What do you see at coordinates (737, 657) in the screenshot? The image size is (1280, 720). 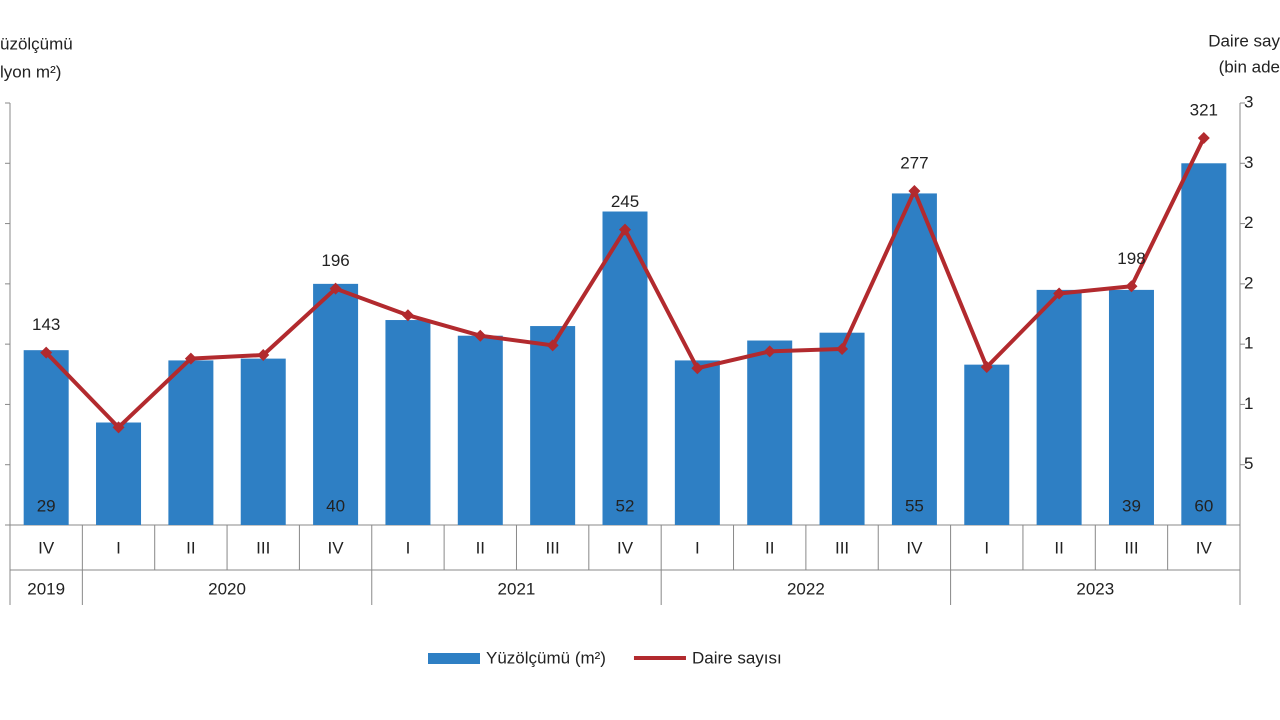 I see `legend-label: Daire sayısı` at bounding box center [737, 657].